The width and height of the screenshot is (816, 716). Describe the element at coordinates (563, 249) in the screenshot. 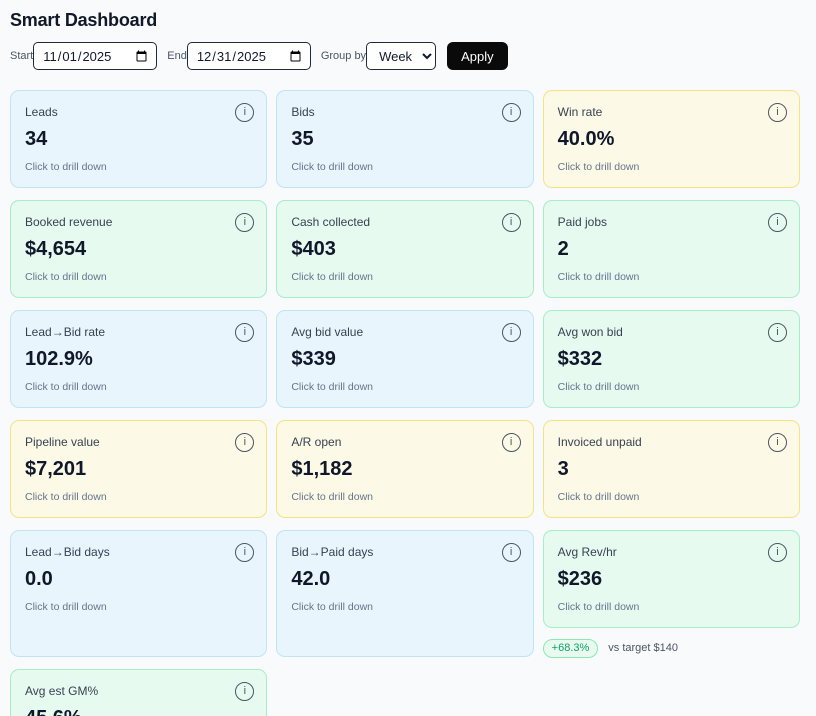

I see `kpi-value: 2` at that location.